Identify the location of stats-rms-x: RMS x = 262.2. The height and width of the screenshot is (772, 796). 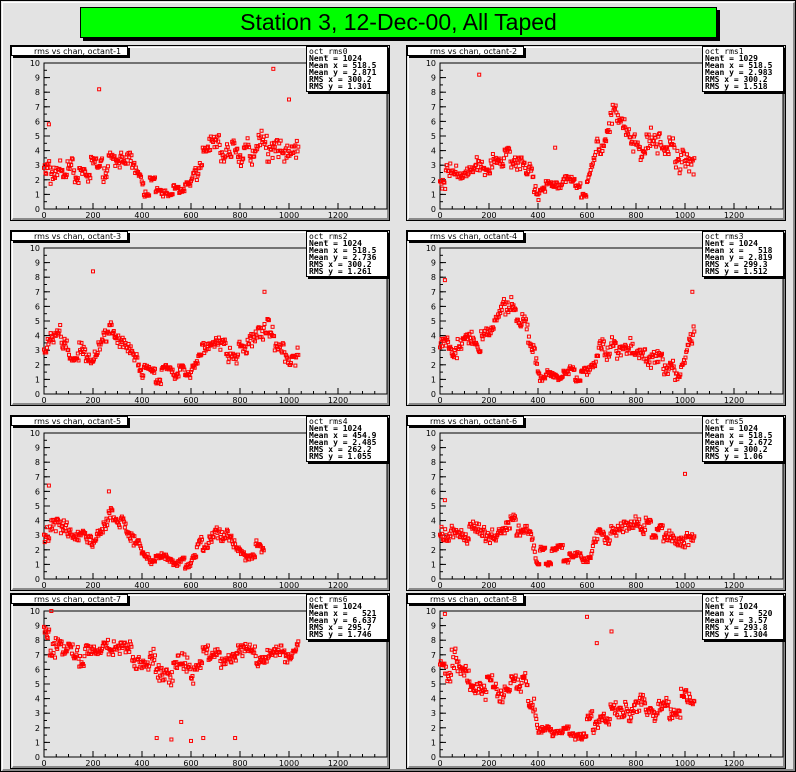
(340, 449).